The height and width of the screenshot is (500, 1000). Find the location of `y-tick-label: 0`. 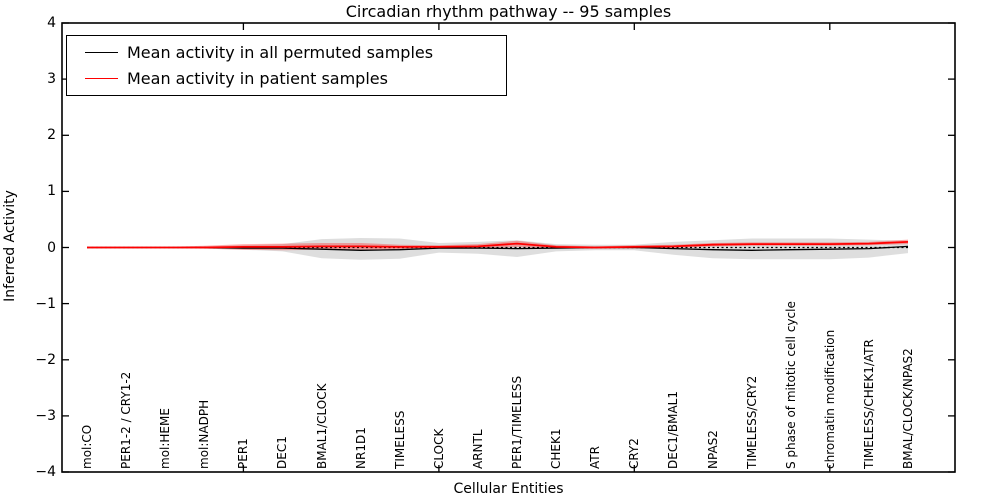

y-tick-label: 0 is located at coordinates (51, 247).